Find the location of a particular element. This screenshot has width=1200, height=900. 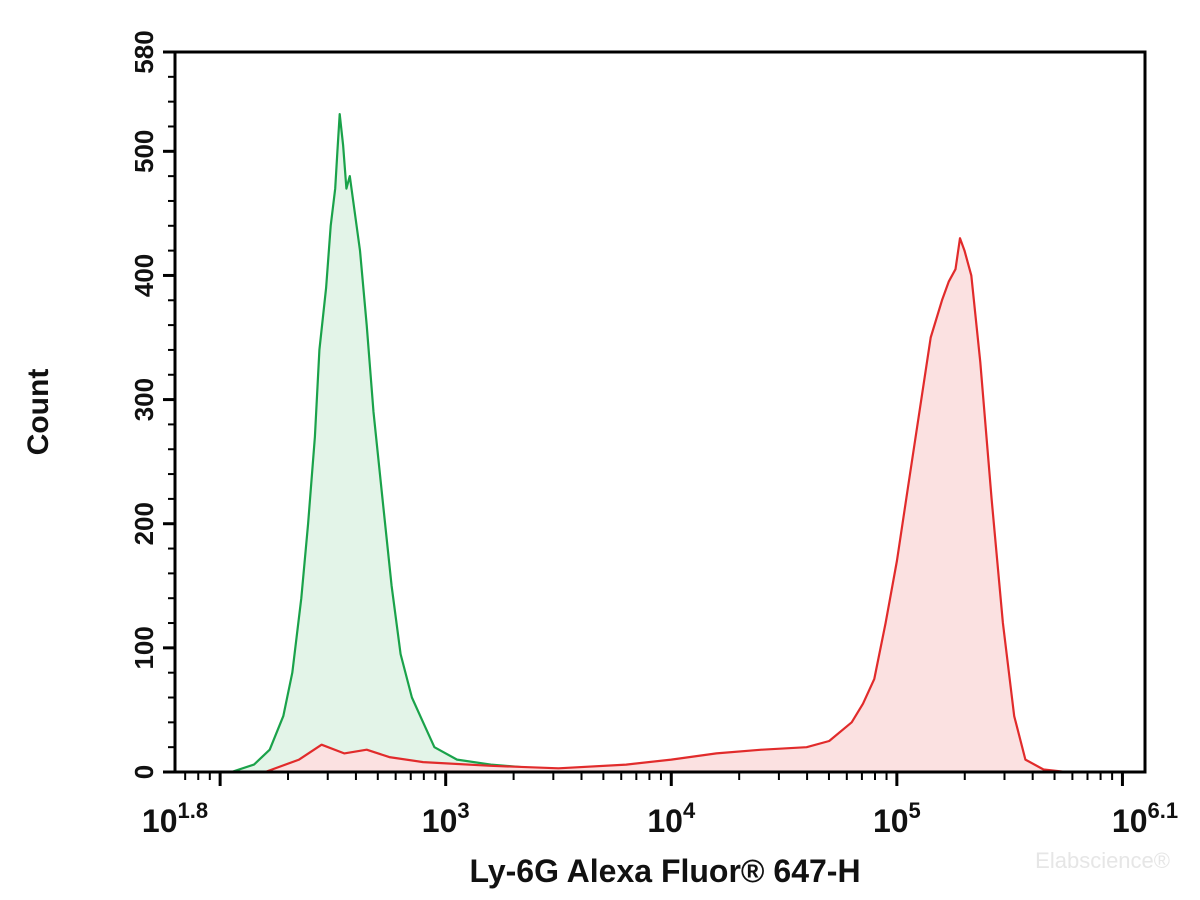

y-axis-title: Count is located at coordinates (38, 412).